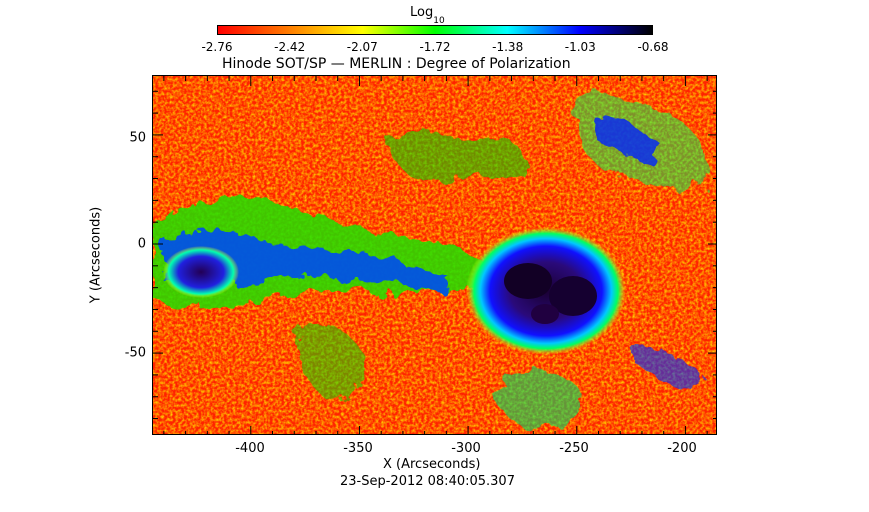  What do you see at coordinates (466, 448) in the screenshot?
I see `x-tick: -300` at bounding box center [466, 448].